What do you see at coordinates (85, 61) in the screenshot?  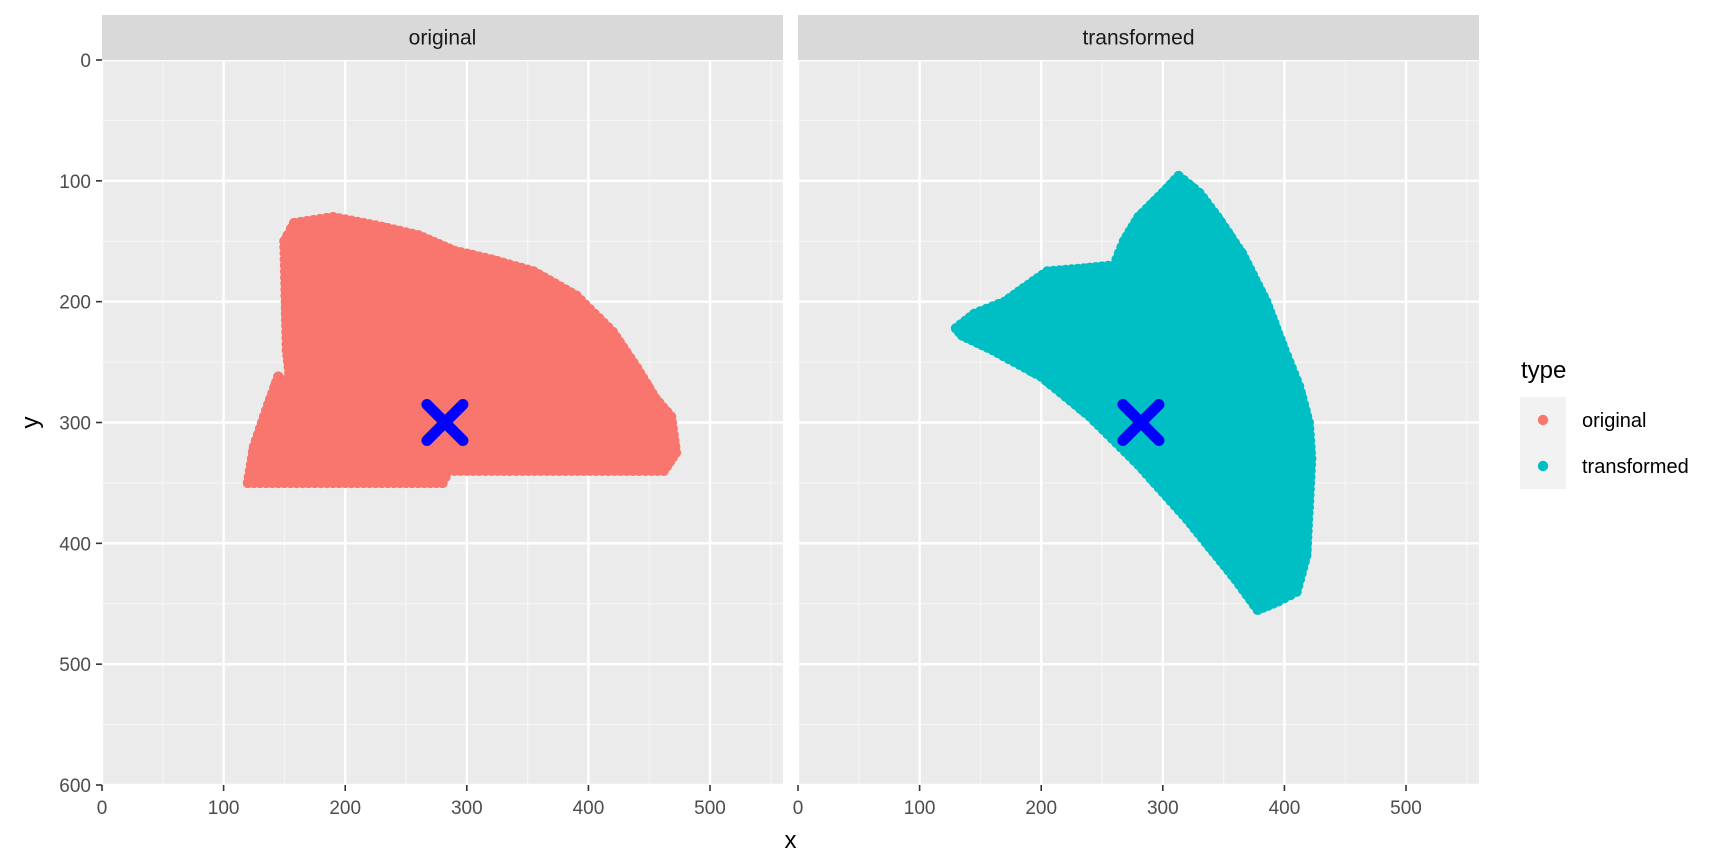 I see `y-tick-label: 0` at bounding box center [85, 61].